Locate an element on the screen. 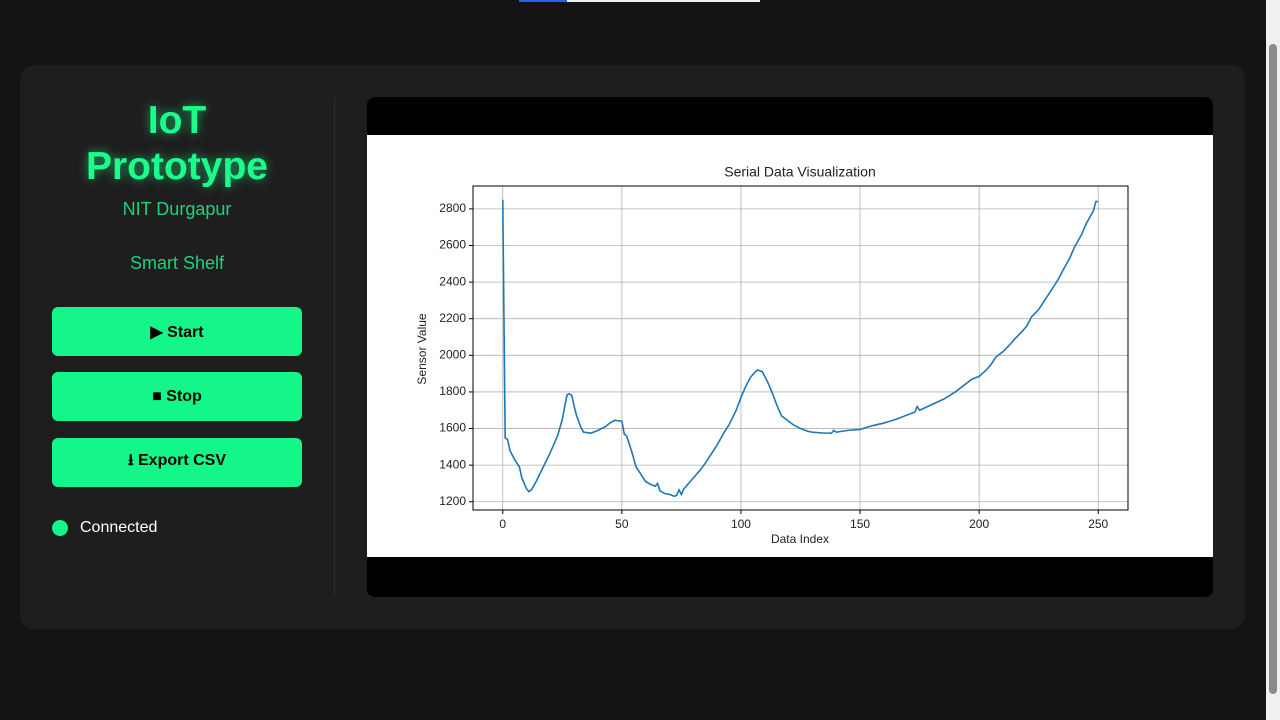  project-name: Smart Shelf is located at coordinates (177, 263).